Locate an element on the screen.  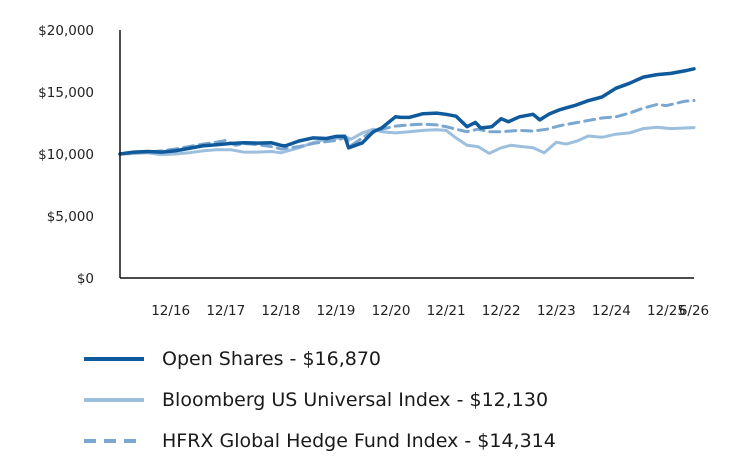
legend-swatch-open-shares is located at coordinates (115, 359).